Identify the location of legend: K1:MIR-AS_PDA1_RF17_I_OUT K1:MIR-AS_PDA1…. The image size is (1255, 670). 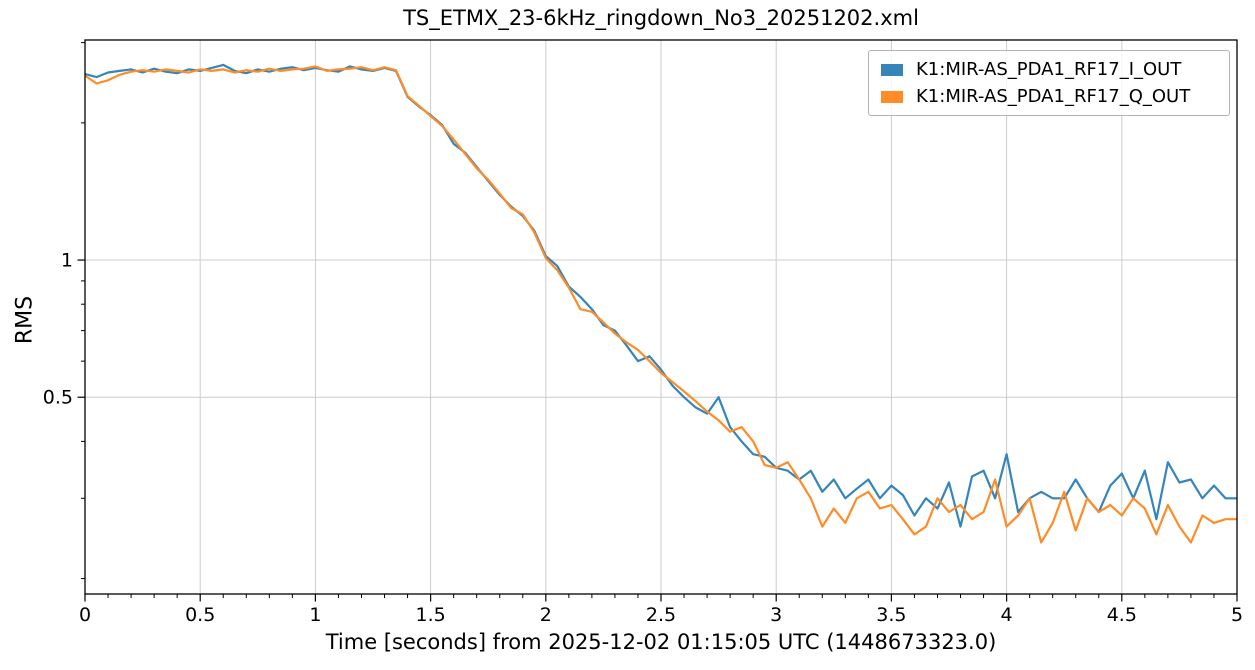
(1049, 83).